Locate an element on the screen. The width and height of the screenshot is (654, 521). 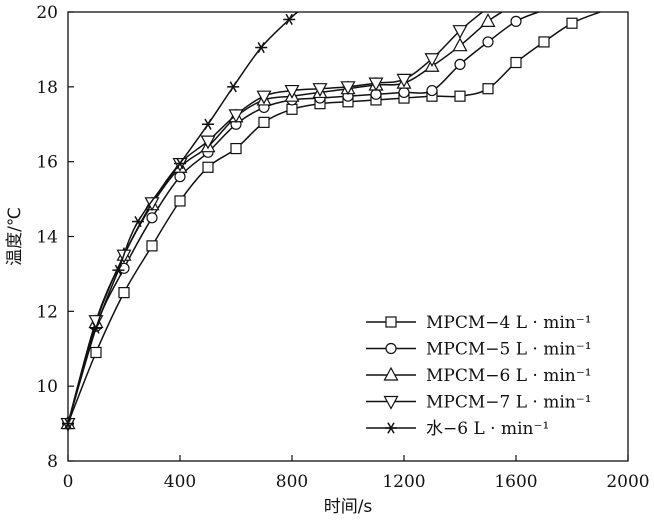
y-tick-label: 14 is located at coordinates (47, 238).